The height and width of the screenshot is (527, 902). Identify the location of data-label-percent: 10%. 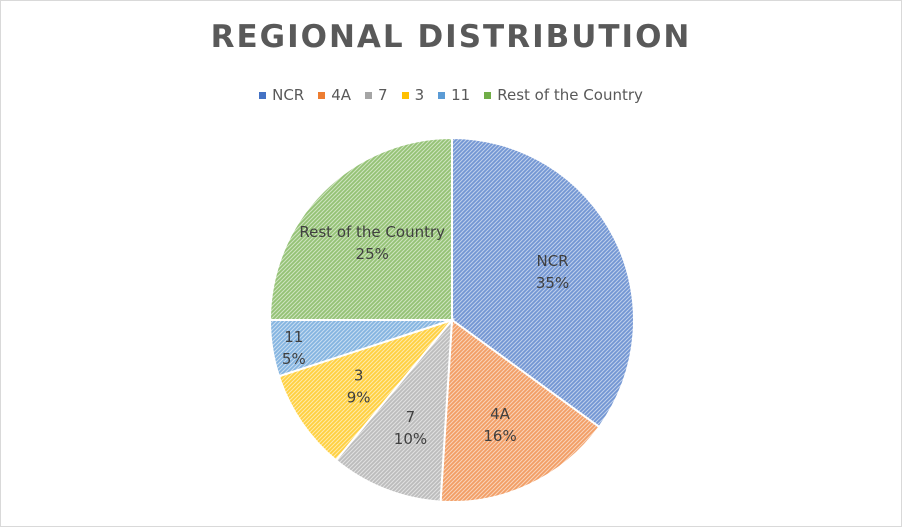
(410, 439).